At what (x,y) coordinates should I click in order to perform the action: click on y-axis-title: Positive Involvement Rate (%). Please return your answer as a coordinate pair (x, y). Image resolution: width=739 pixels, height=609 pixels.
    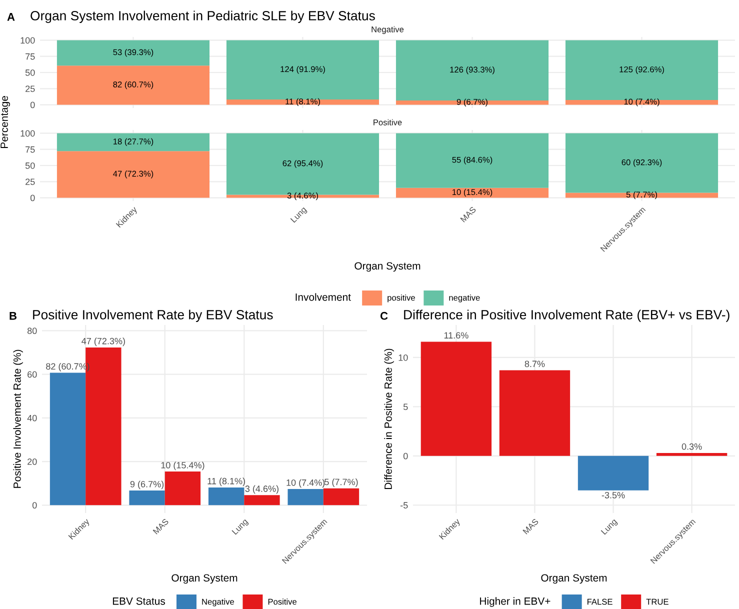
    Looking at the image, I should click on (18, 419).